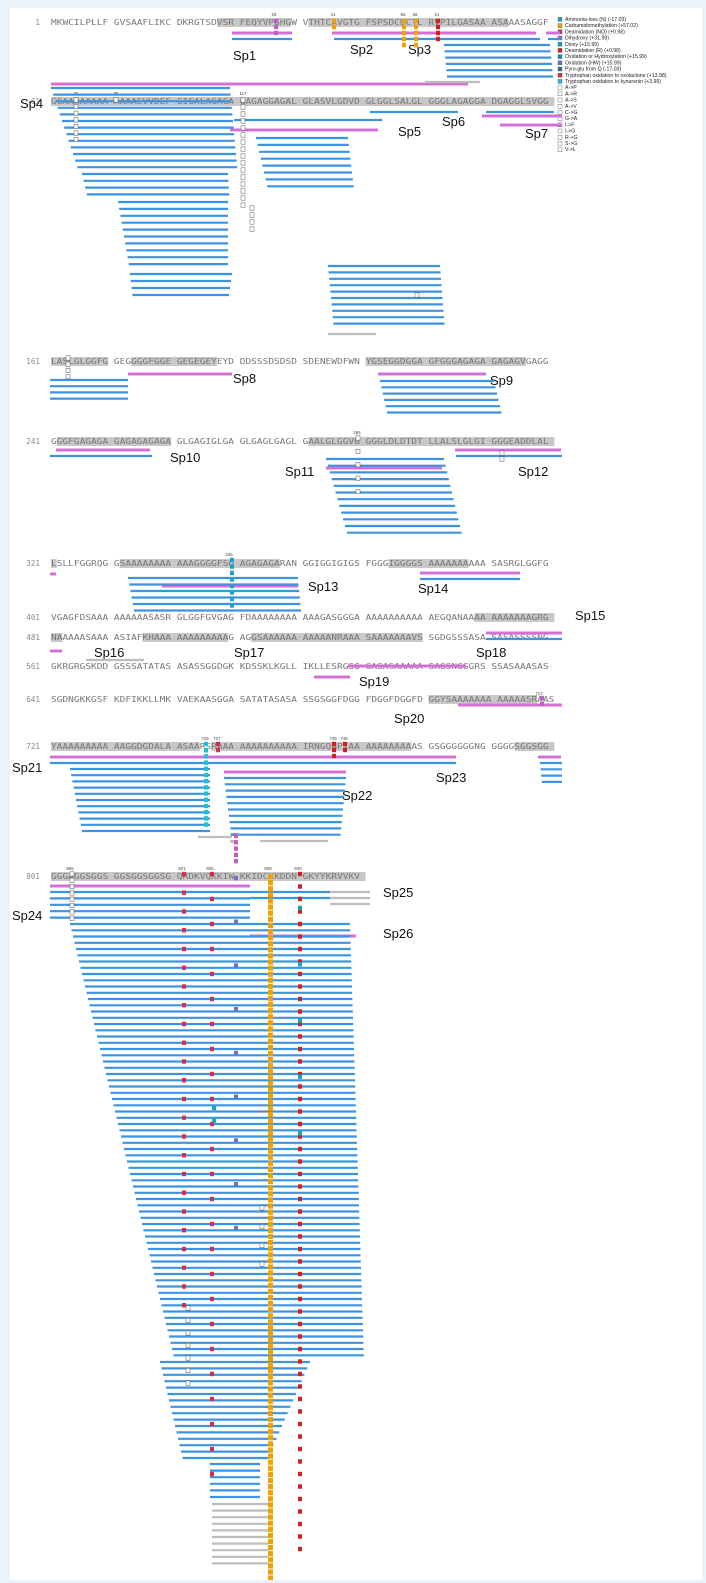 This screenshot has height=1583, width=706. What do you see at coordinates (33, 361) in the screenshot?
I see `residue-number: 161` at bounding box center [33, 361].